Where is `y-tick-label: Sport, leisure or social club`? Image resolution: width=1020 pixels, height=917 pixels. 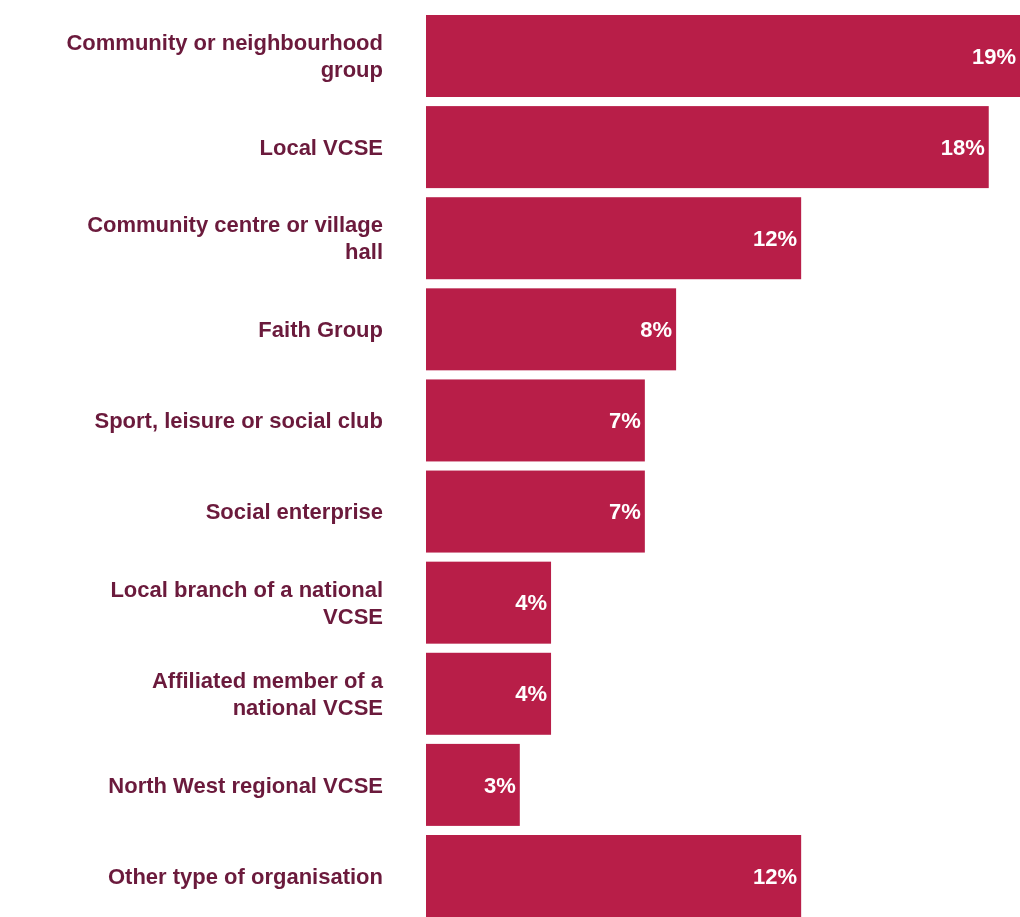 y-tick-label: Sport, leisure or social club is located at coordinates (238, 421).